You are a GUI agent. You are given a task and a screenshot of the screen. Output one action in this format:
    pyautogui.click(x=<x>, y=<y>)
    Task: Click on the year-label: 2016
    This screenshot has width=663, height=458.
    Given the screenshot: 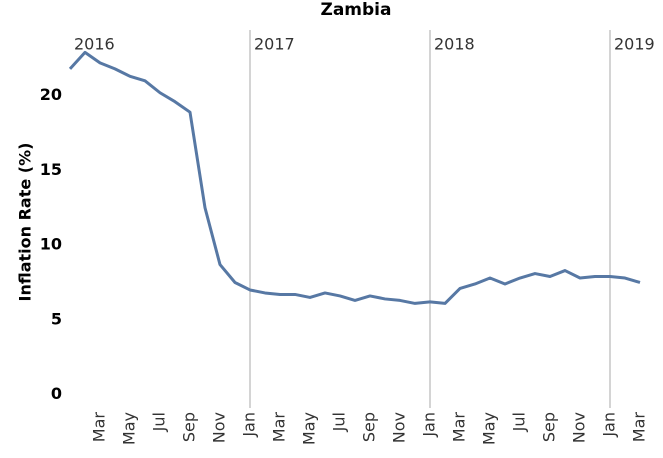 What is the action you would take?
    pyautogui.click(x=94, y=44)
    